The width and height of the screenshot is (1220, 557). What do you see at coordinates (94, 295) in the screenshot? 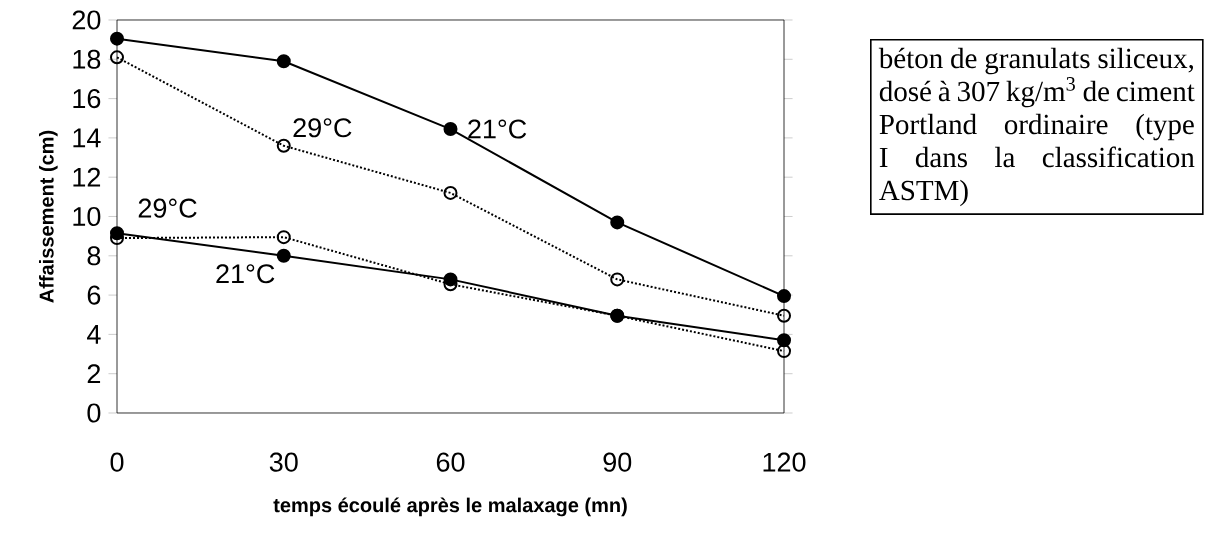
I see `y-tick-label: 6` at bounding box center [94, 295].